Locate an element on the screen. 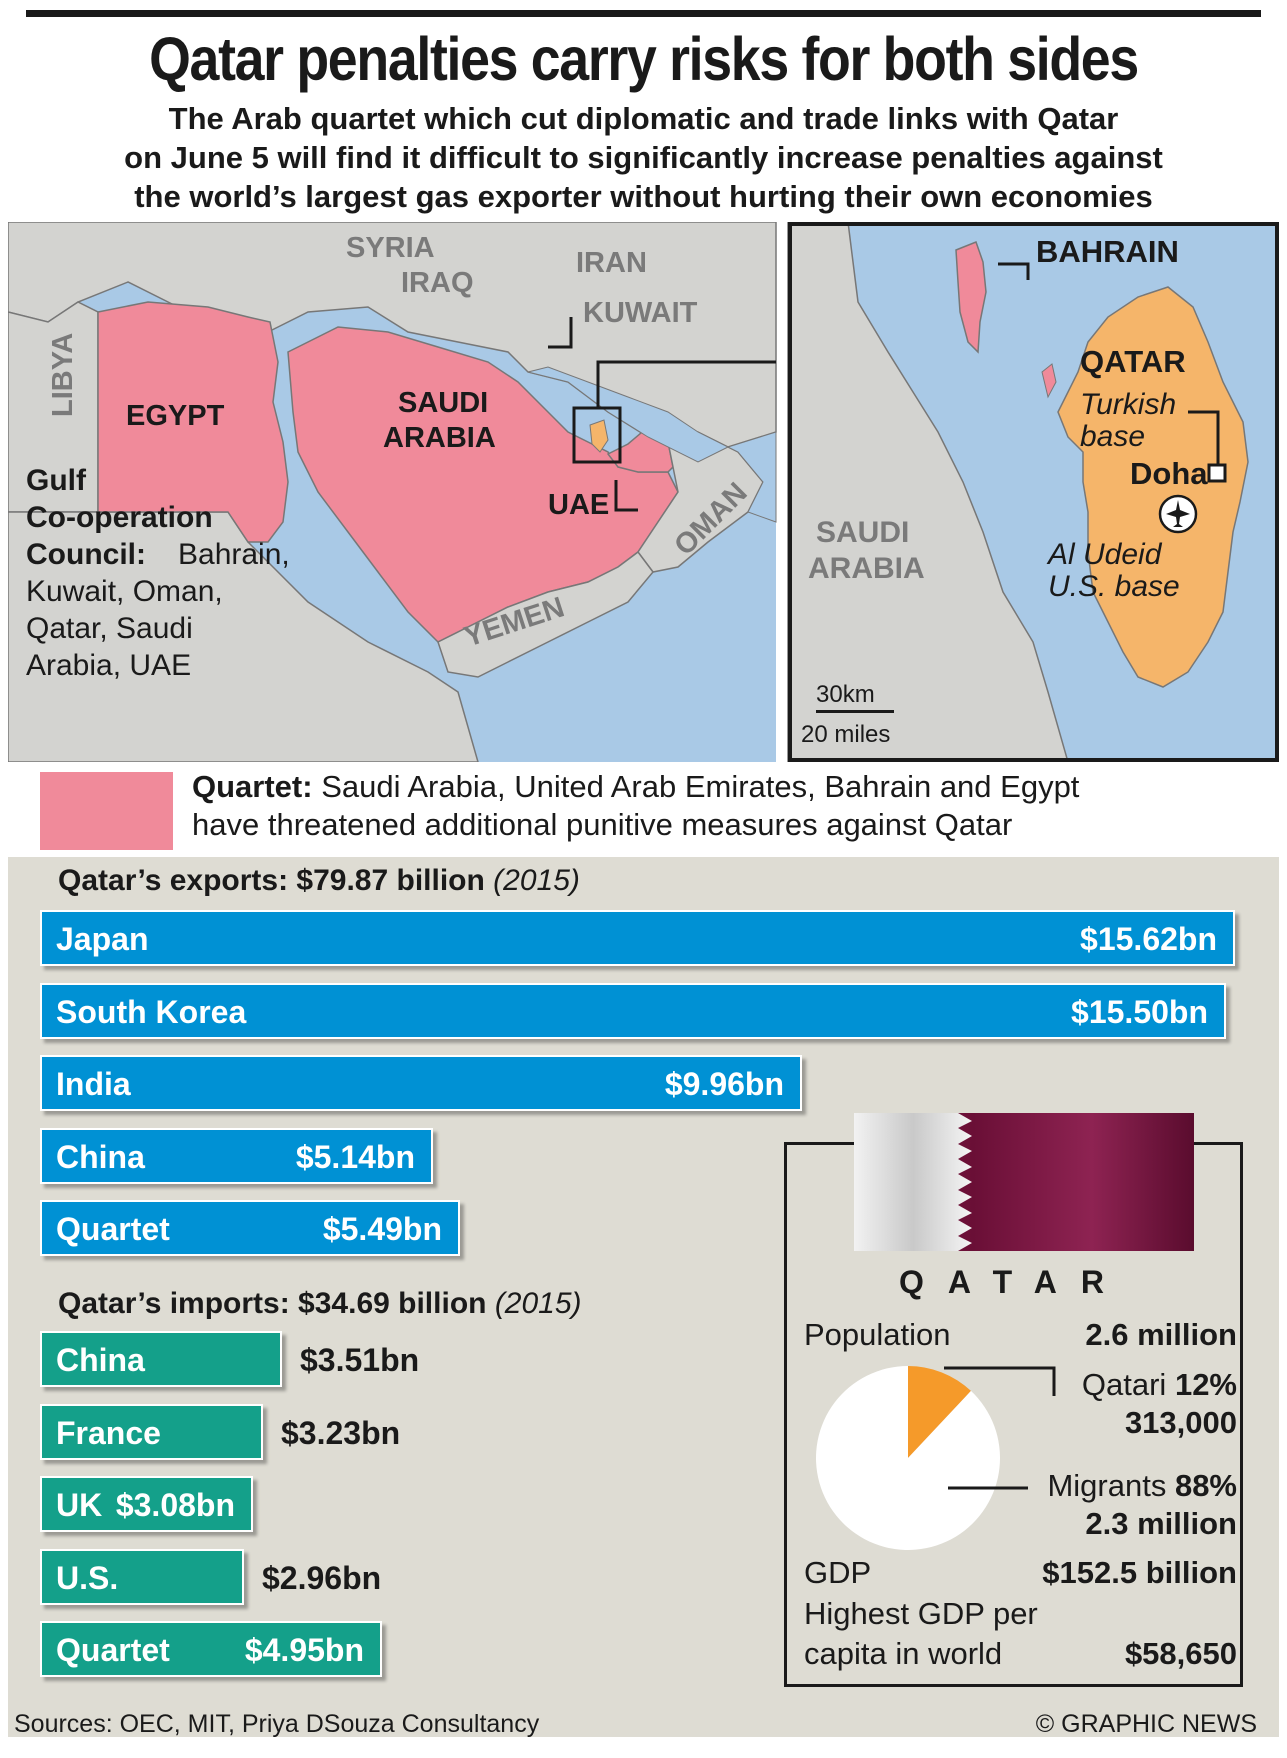  map-label-arabia: ARABIA is located at coordinates (439, 438).